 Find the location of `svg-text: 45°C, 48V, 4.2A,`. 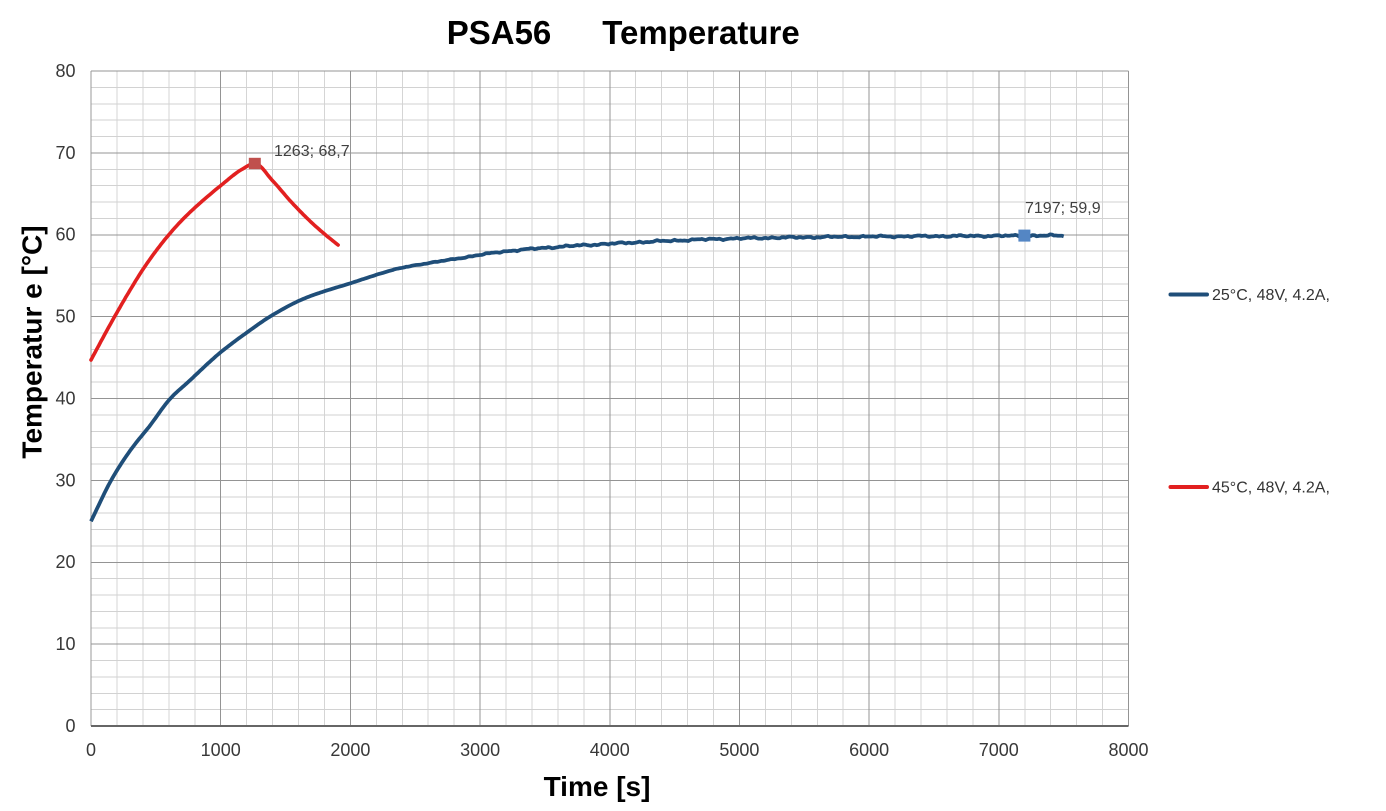

svg-text: 45°C, 48V, 4.2A, is located at coordinates (1271, 488).